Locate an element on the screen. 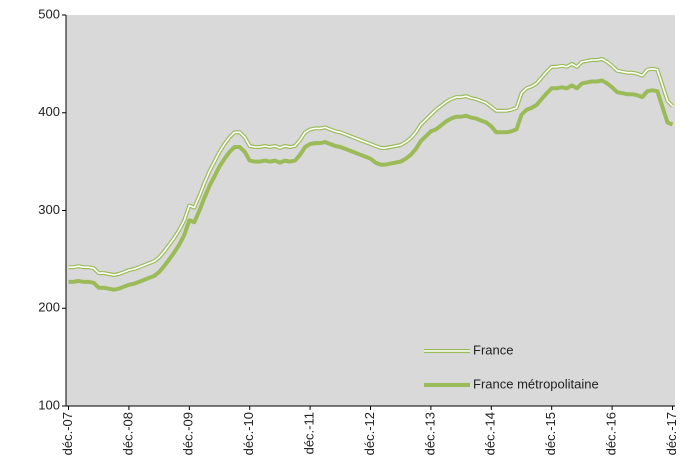  x-tick-label: déc.-09 is located at coordinates (188, 433).